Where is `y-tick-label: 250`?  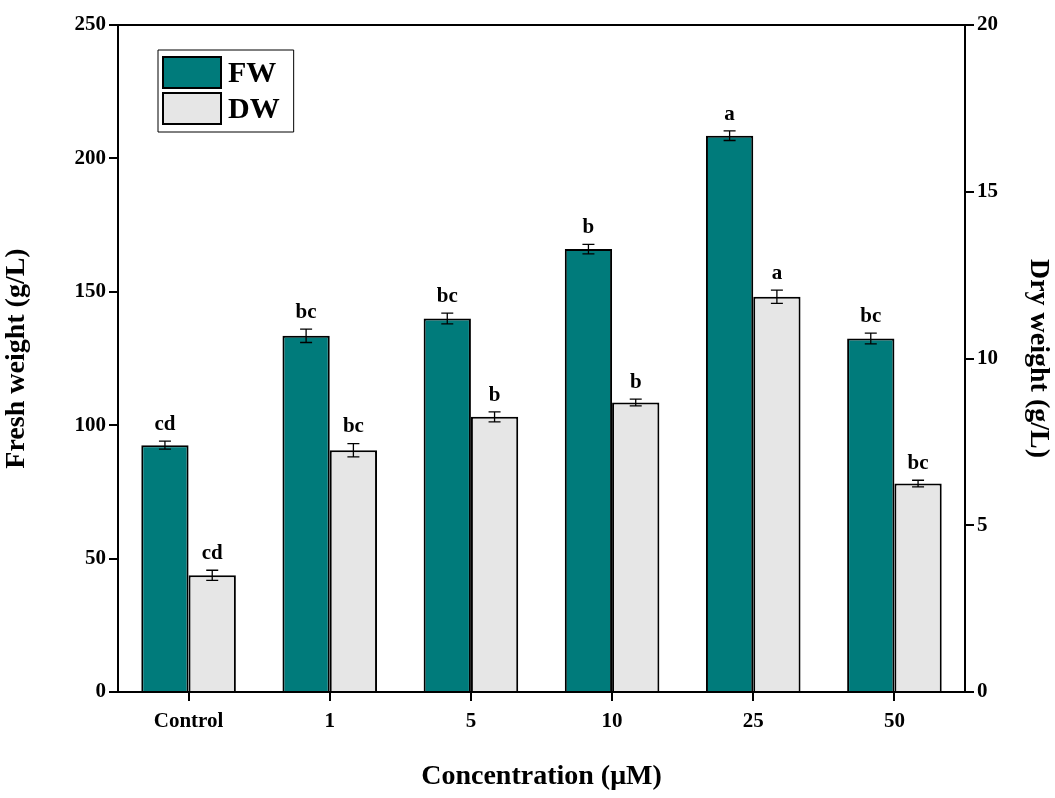 y-tick-label: 250 is located at coordinates (90, 23).